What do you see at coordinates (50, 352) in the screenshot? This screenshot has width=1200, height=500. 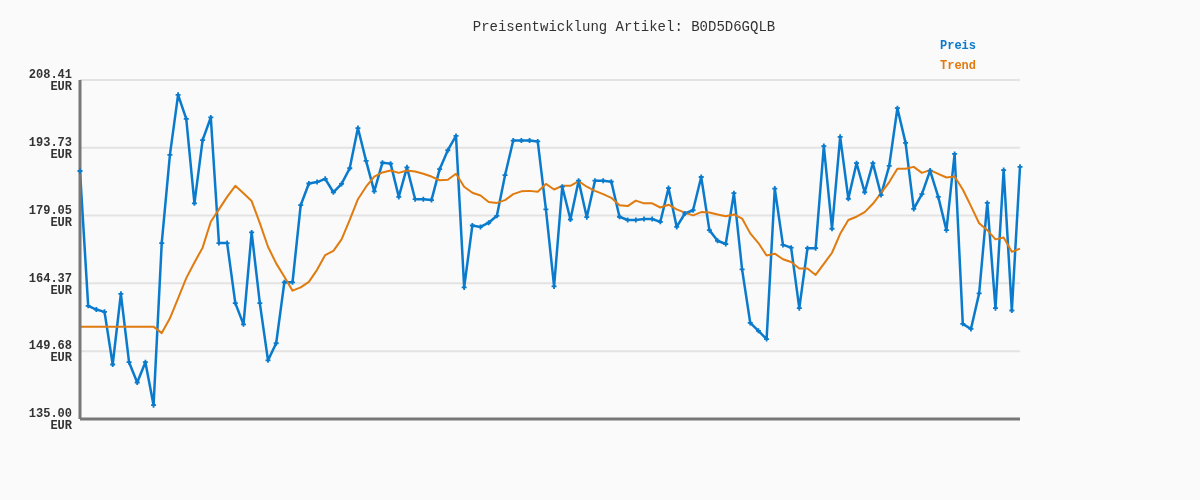 I see `y-tick-label: 149.68 EUR` at bounding box center [50, 352].